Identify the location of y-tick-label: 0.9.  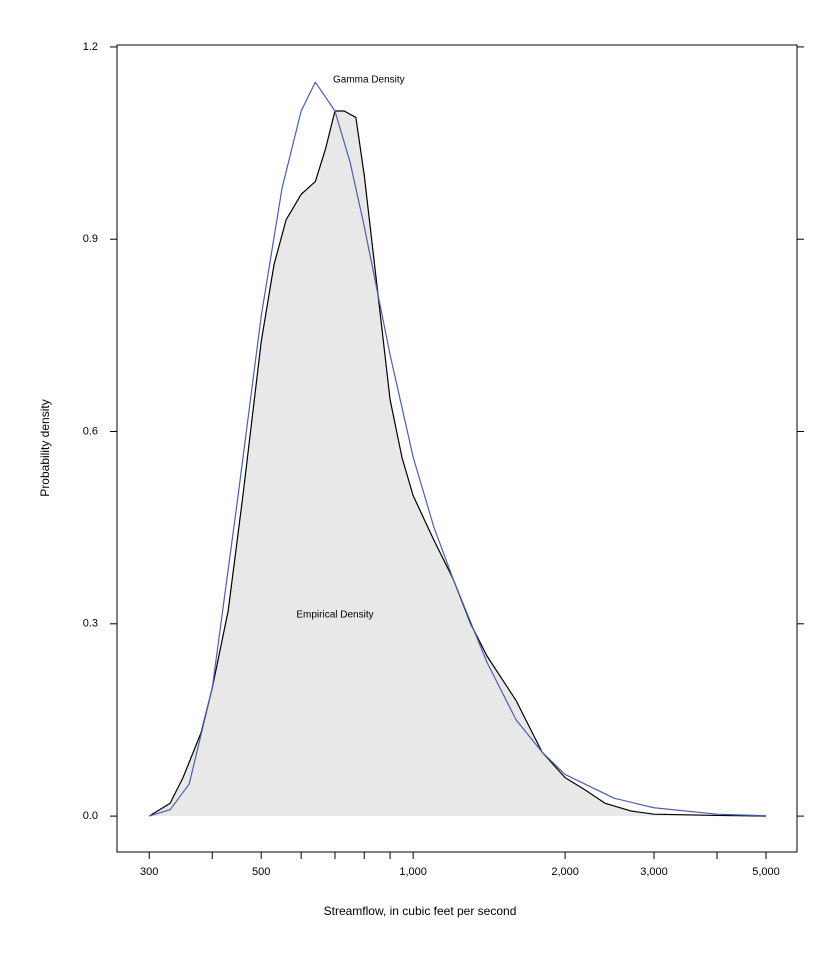
(90, 239).